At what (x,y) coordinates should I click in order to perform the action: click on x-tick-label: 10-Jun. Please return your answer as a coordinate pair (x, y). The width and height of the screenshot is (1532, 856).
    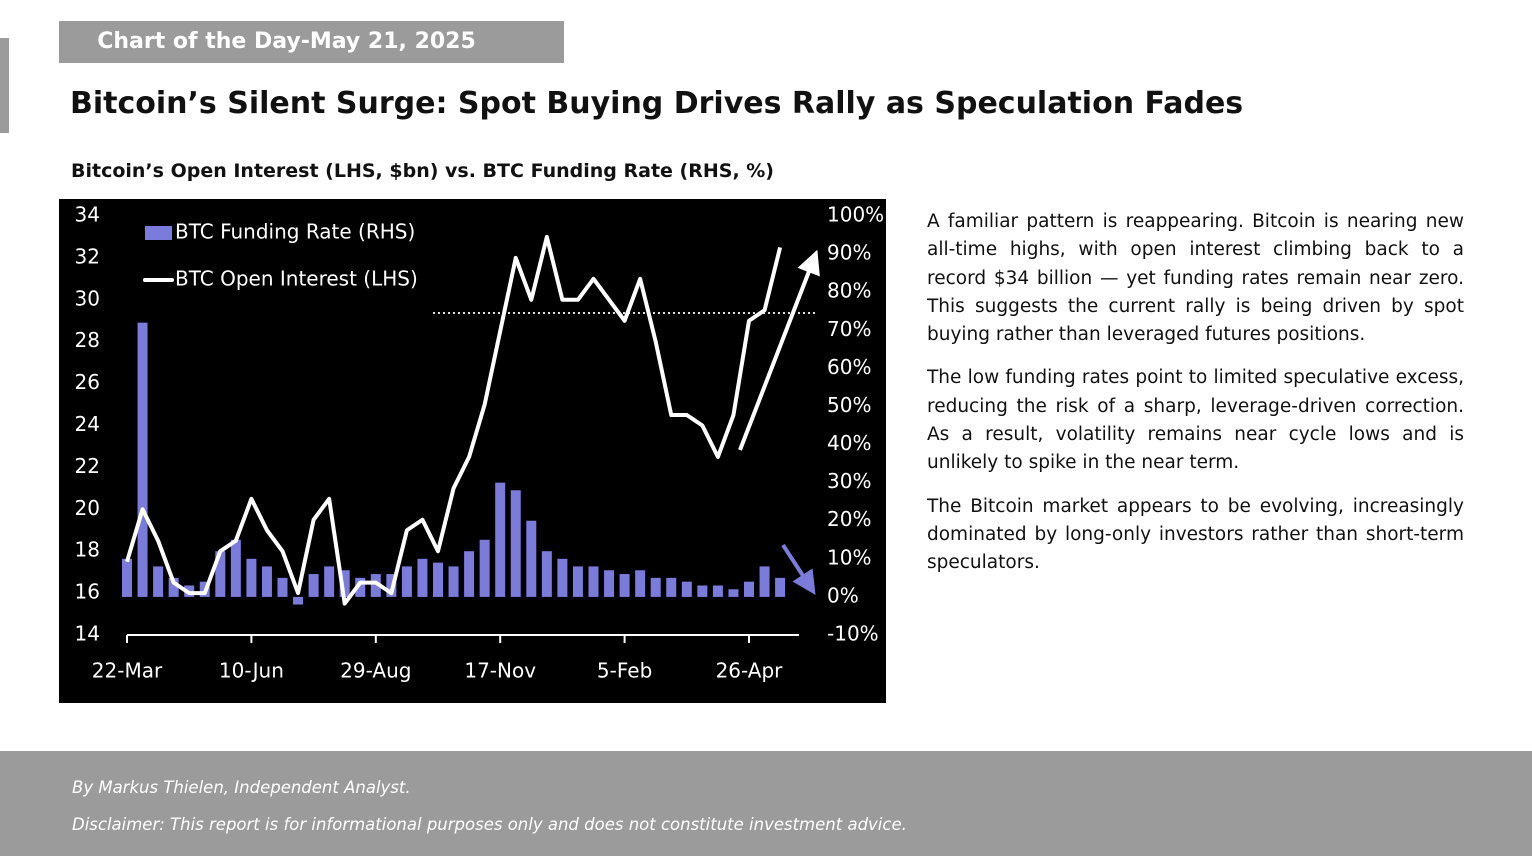
    Looking at the image, I should click on (251, 671).